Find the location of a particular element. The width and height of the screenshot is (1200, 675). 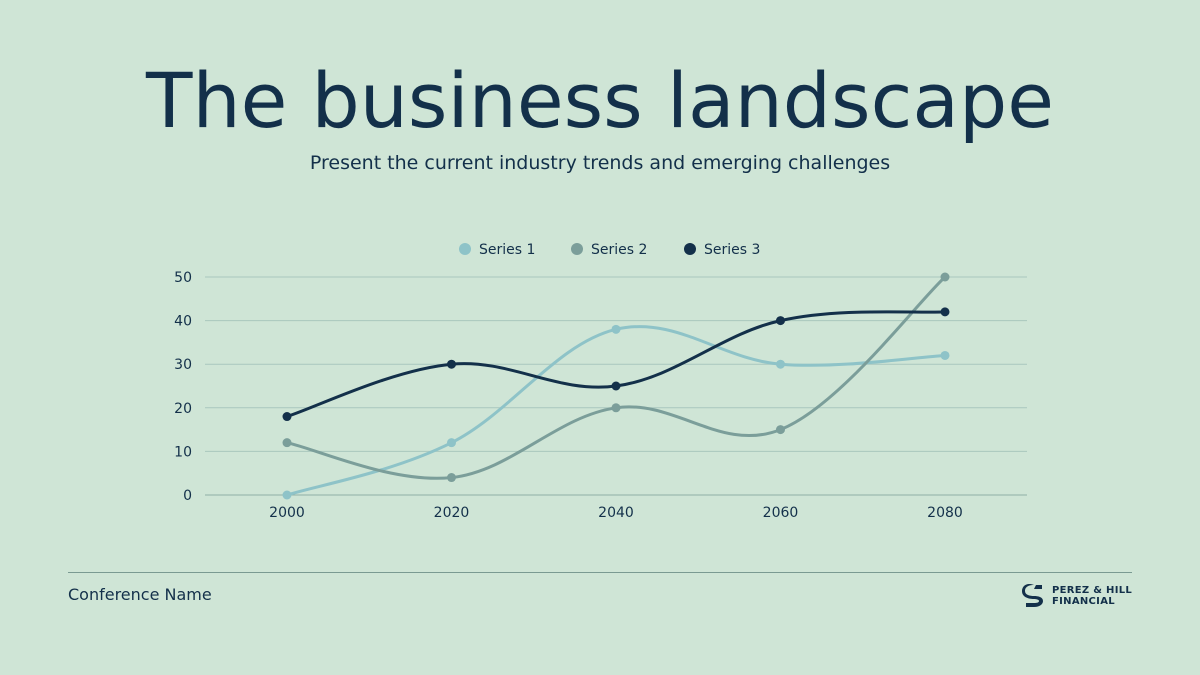

chart-legend: Series 1 Series 2 Series 3 is located at coordinates (609, 250).